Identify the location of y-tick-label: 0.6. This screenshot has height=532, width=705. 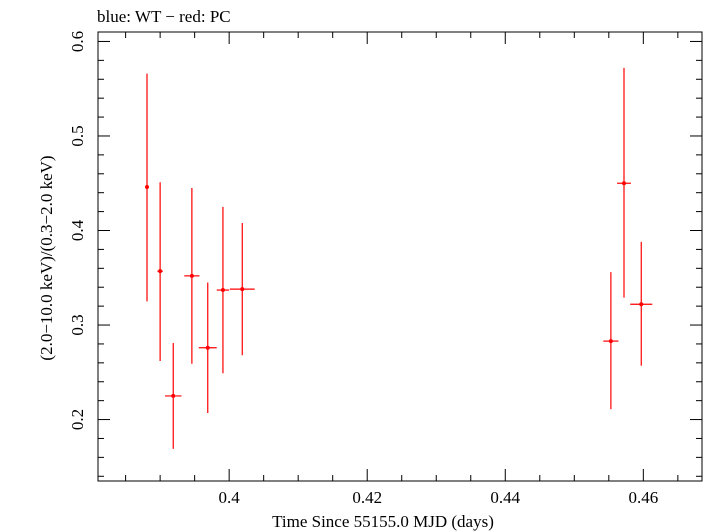
(77, 41).